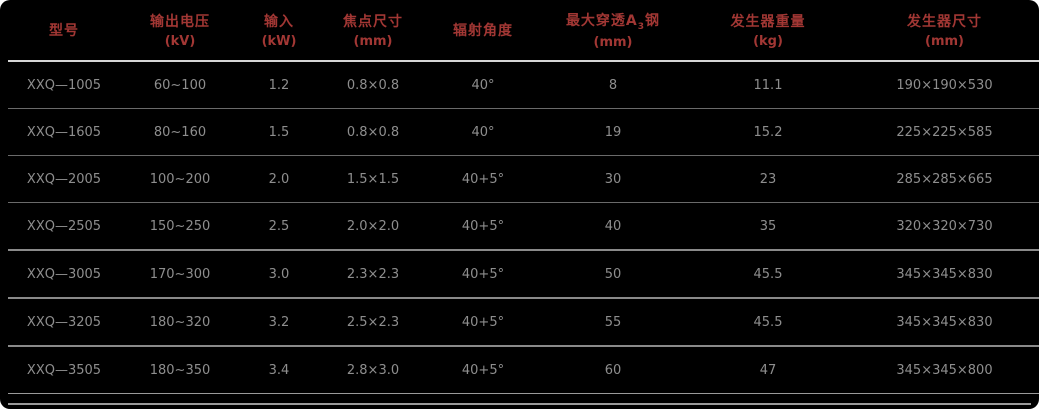 Image resolution: width=1039 pixels, height=409 pixels. I want to click on spec-cell: 15.2, so click(768, 132).